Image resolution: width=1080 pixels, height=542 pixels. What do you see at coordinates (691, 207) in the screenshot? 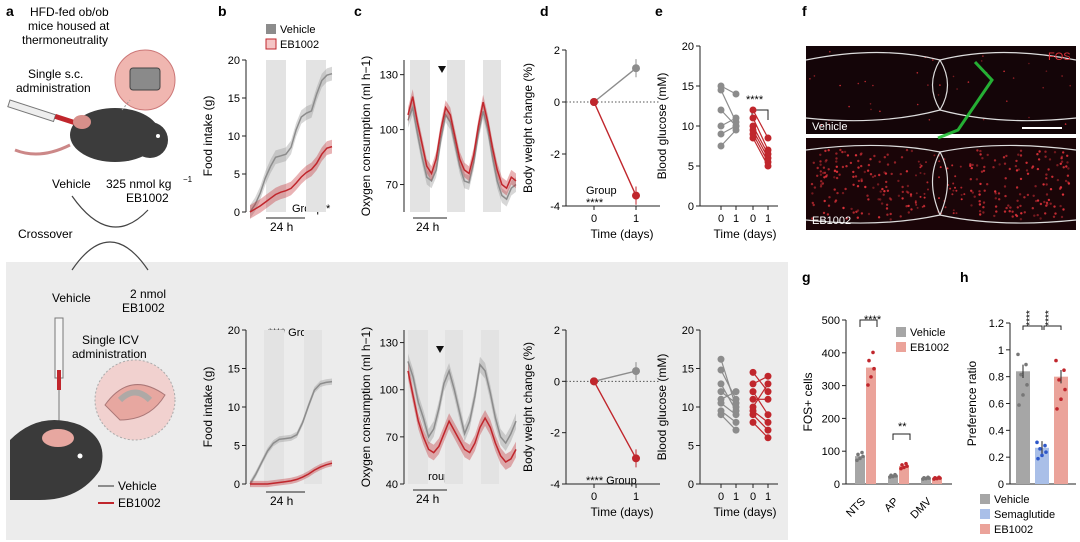
I see `e_top-y-tick-label: 0` at bounding box center [691, 207].